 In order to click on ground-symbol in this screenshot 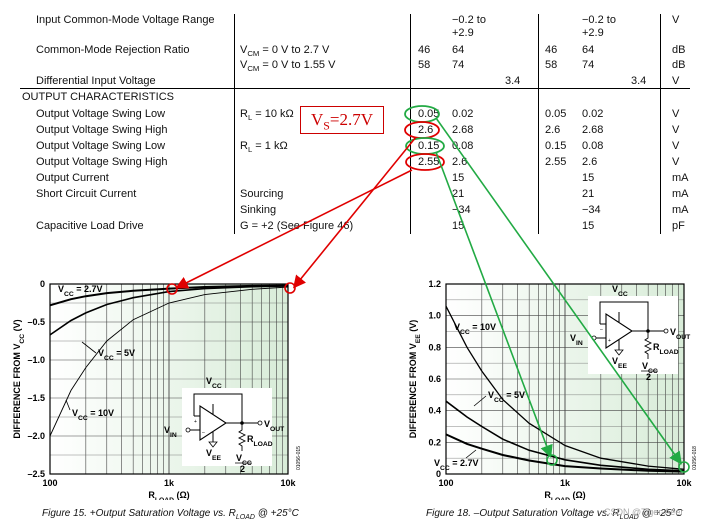, I will do `click(213, 444)`.